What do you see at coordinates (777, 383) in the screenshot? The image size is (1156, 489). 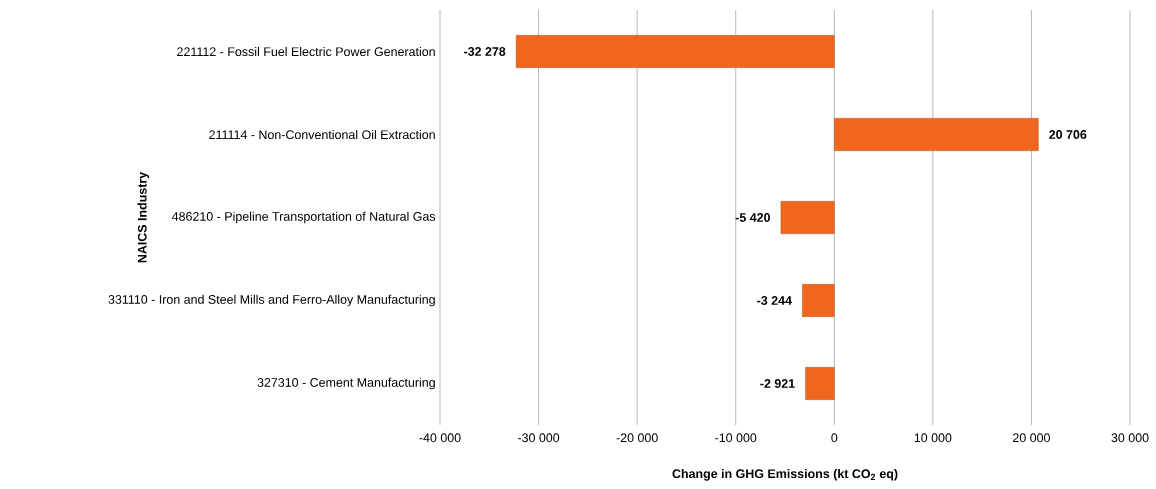 I see `data-label: -2 921` at bounding box center [777, 383].